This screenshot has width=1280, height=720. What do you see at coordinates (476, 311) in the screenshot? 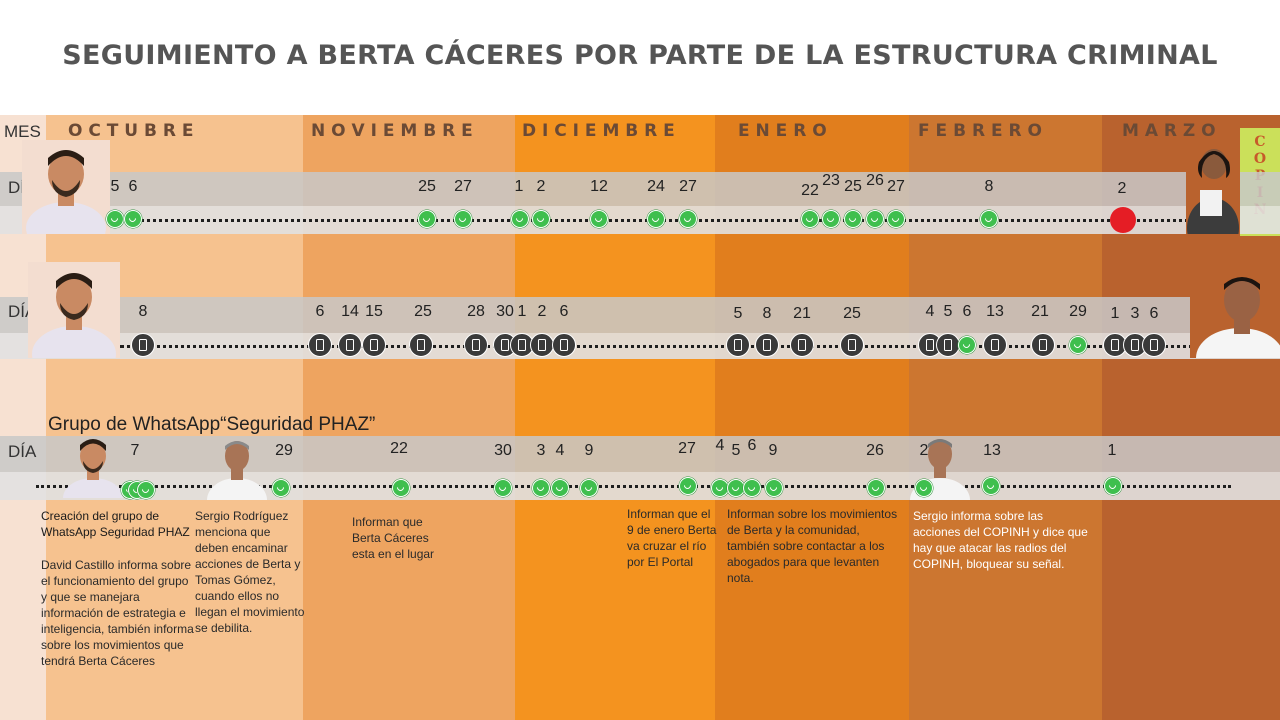
I see `row2-day: 28` at bounding box center [476, 311].